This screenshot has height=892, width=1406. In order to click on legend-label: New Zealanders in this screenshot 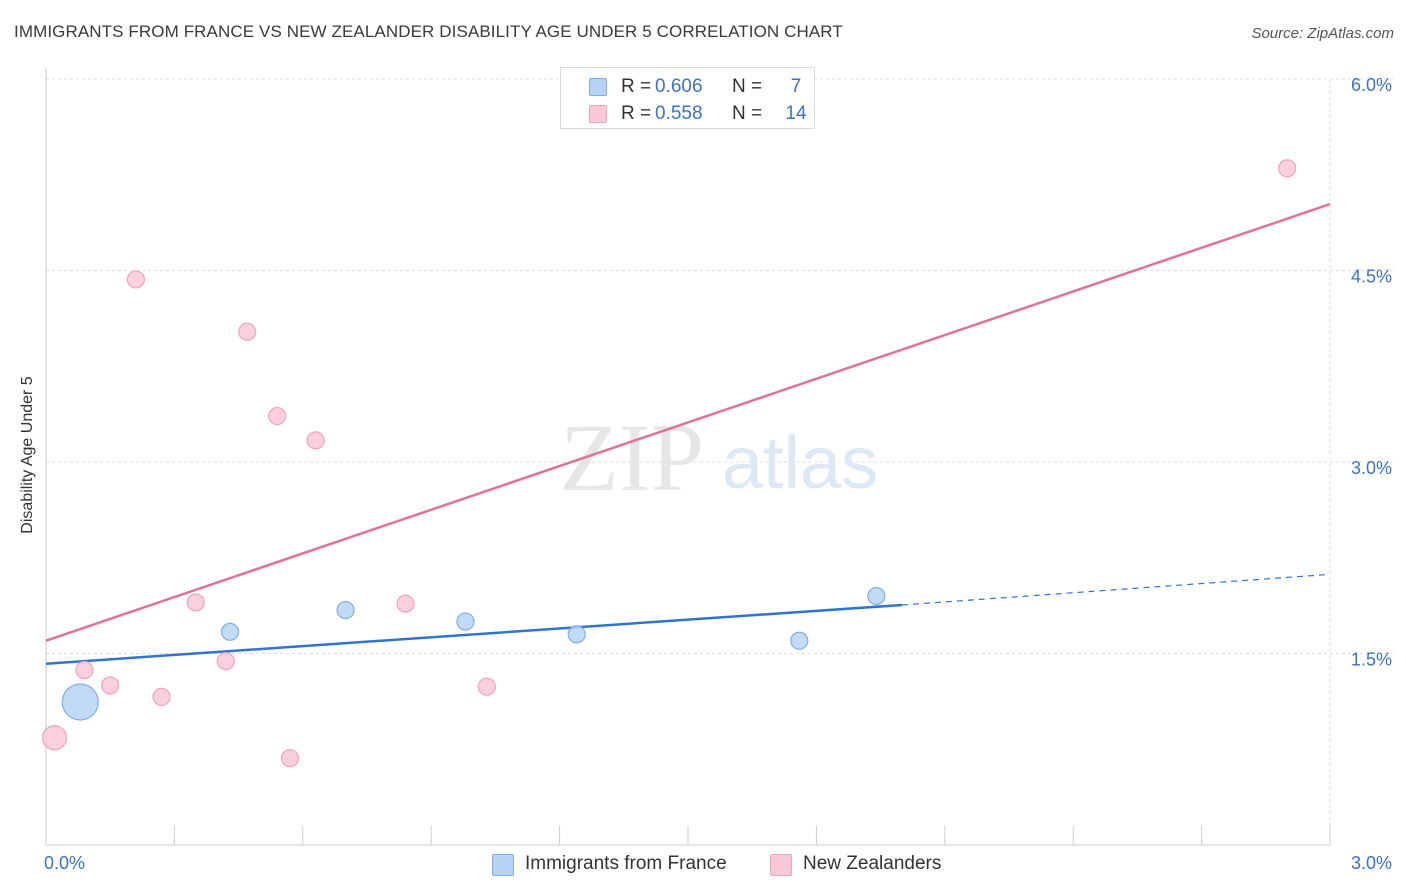, I will do `click(872, 863)`.